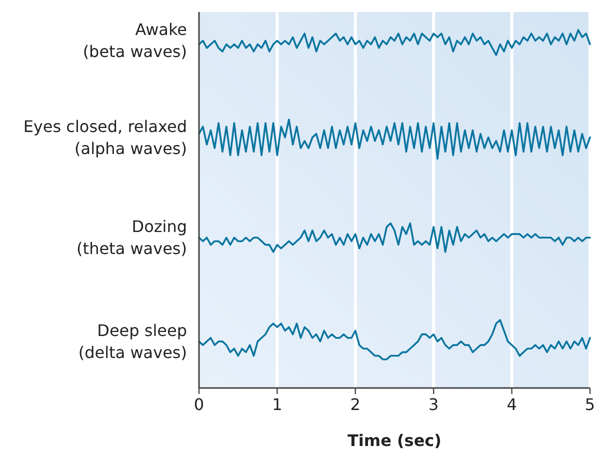  Describe the element at coordinates (131, 237) in the screenshot. I see `series-label: Dozing (theta waves)` at that location.